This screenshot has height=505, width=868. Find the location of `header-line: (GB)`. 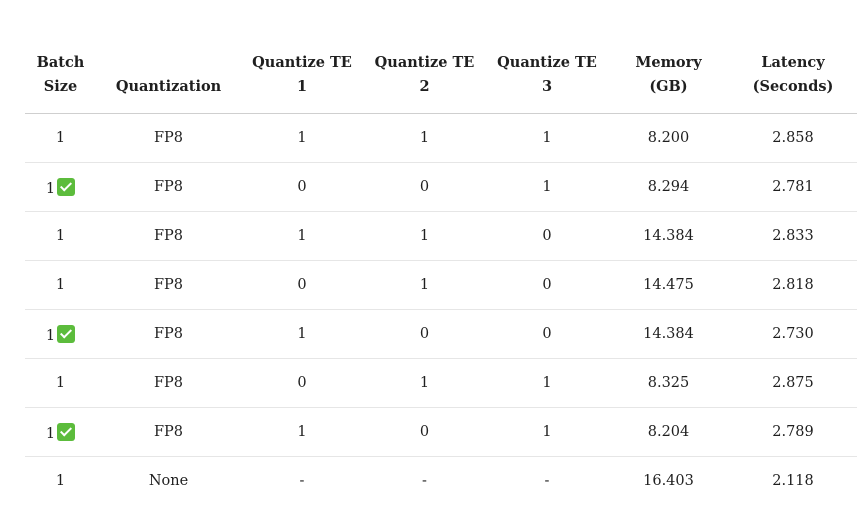

header-line: (GB) is located at coordinates (668, 87).